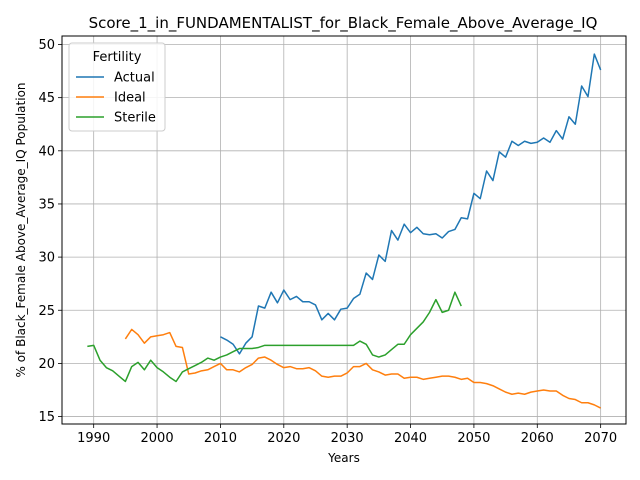 The image size is (640, 480). Describe the element at coordinates (46, 151) in the screenshot. I see `y-tick-label: 40` at that location.